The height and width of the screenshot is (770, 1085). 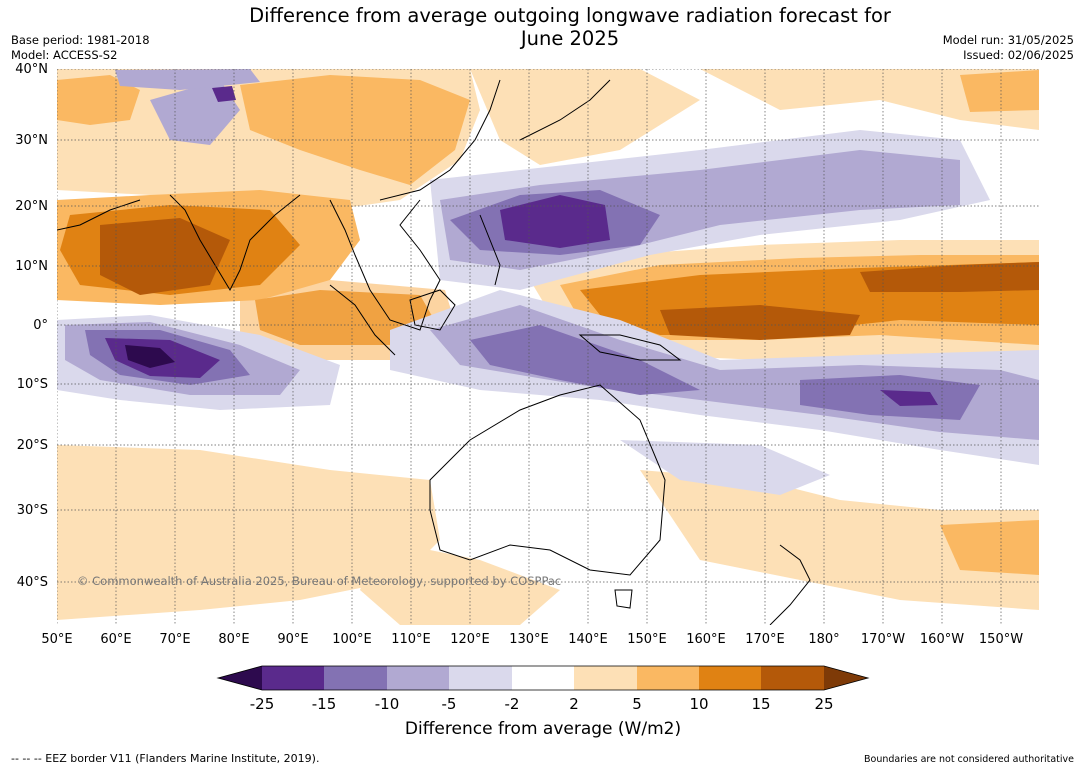 I want to click on coast-philippines, so click(x=490, y=250).